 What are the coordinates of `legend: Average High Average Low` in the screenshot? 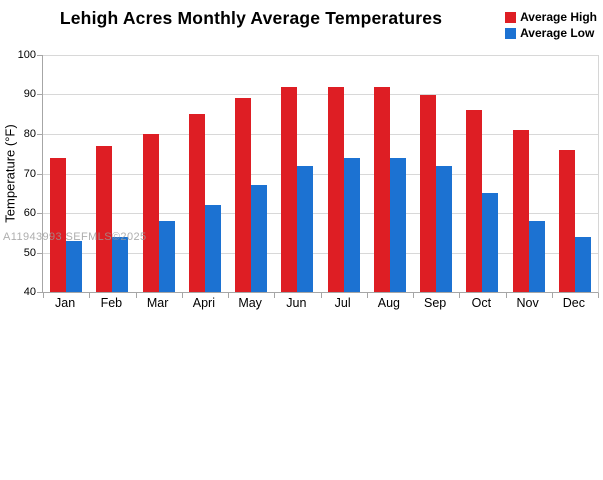 It's located at (551, 25).